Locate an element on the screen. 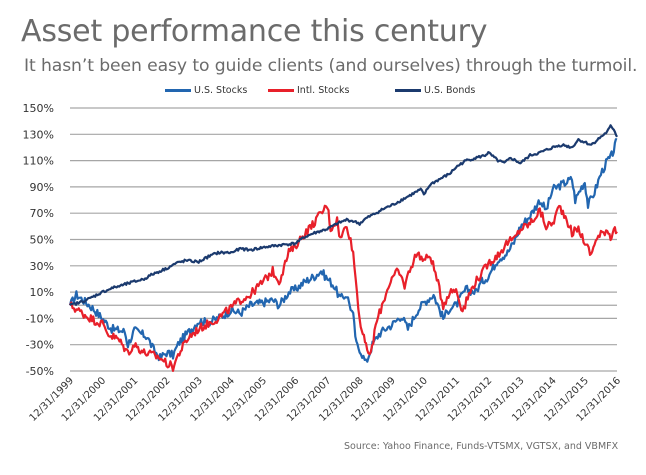 This screenshot has width=646, height=475. y-tick-label: 90% is located at coordinates (42, 187).